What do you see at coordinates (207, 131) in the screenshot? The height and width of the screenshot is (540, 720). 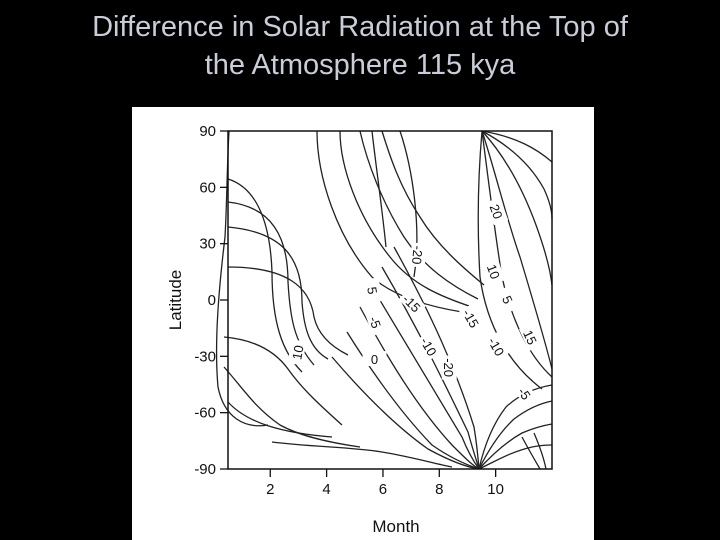 I see `y-tick-label: 90` at bounding box center [207, 131].